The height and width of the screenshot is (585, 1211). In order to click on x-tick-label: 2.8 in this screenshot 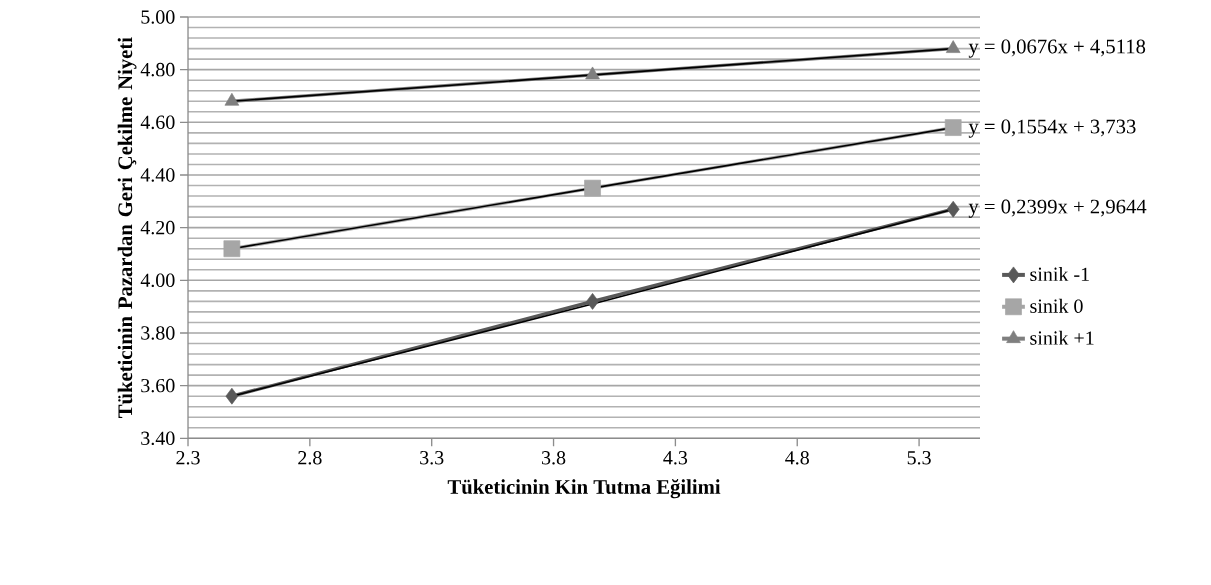, I will do `click(310, 458)`.